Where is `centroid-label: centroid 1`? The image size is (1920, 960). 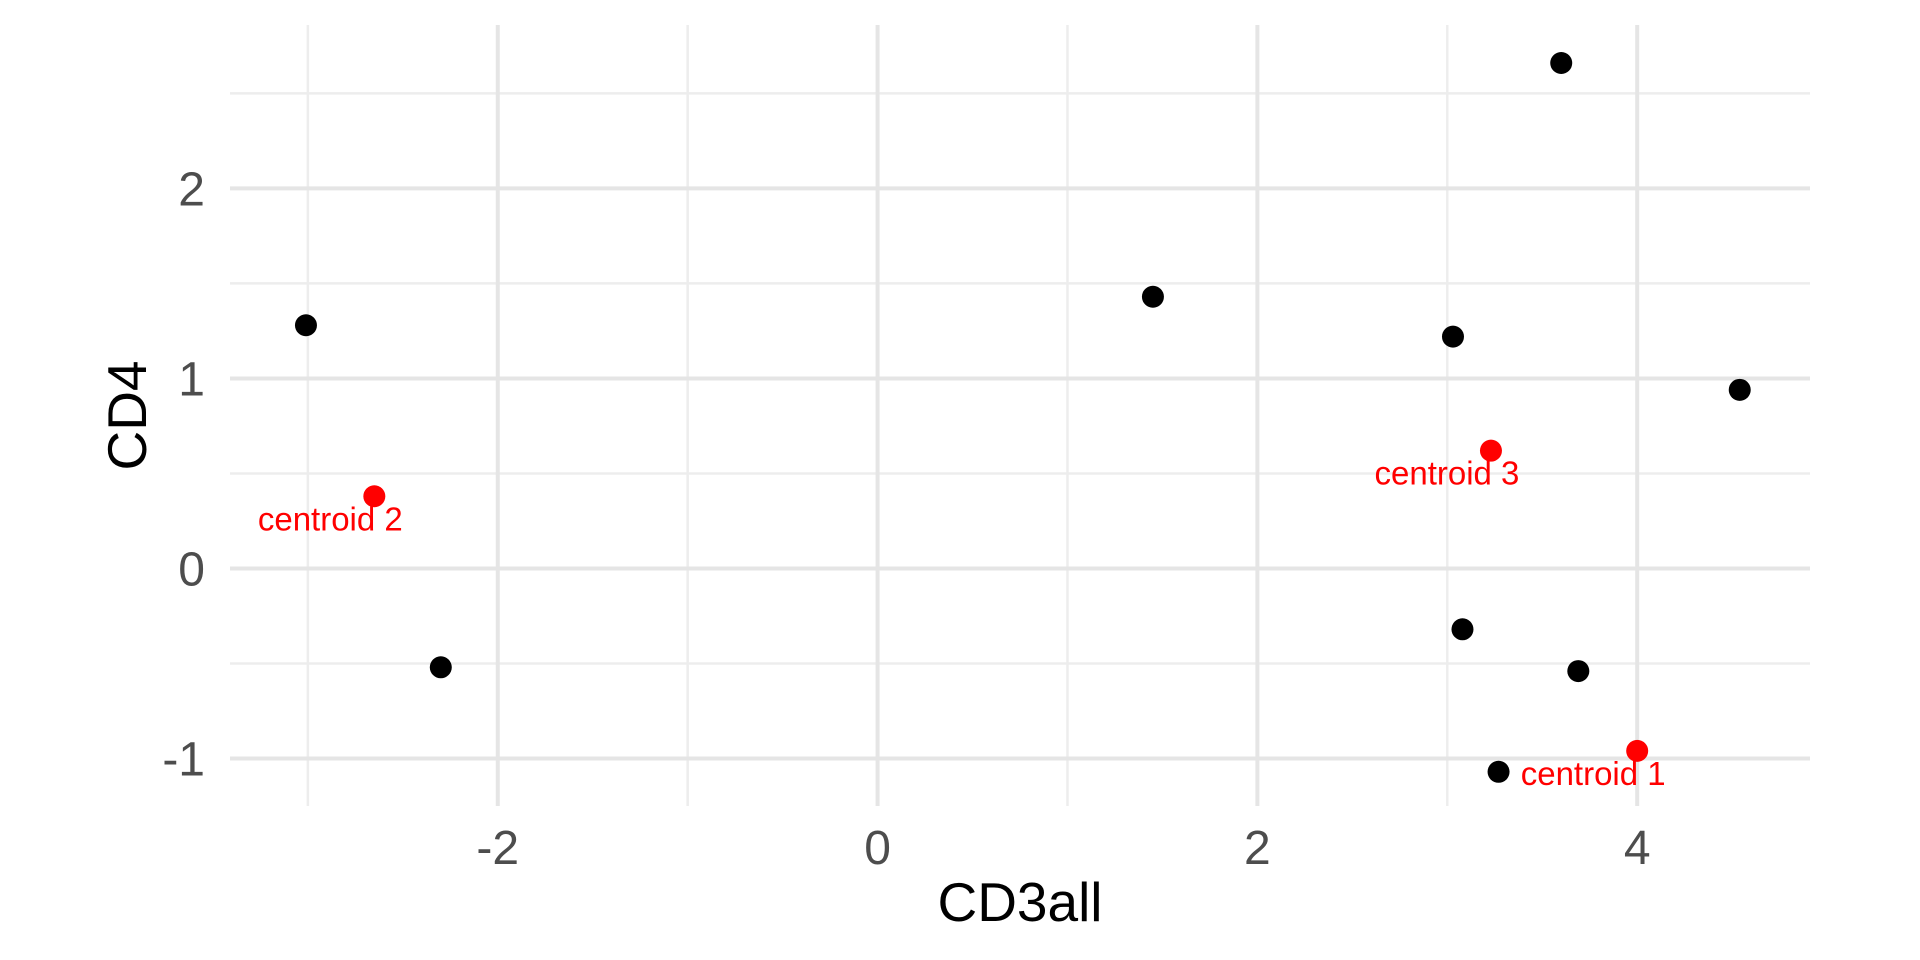 centroid-label: centroid 1 is located at coordinates (1593, 773).